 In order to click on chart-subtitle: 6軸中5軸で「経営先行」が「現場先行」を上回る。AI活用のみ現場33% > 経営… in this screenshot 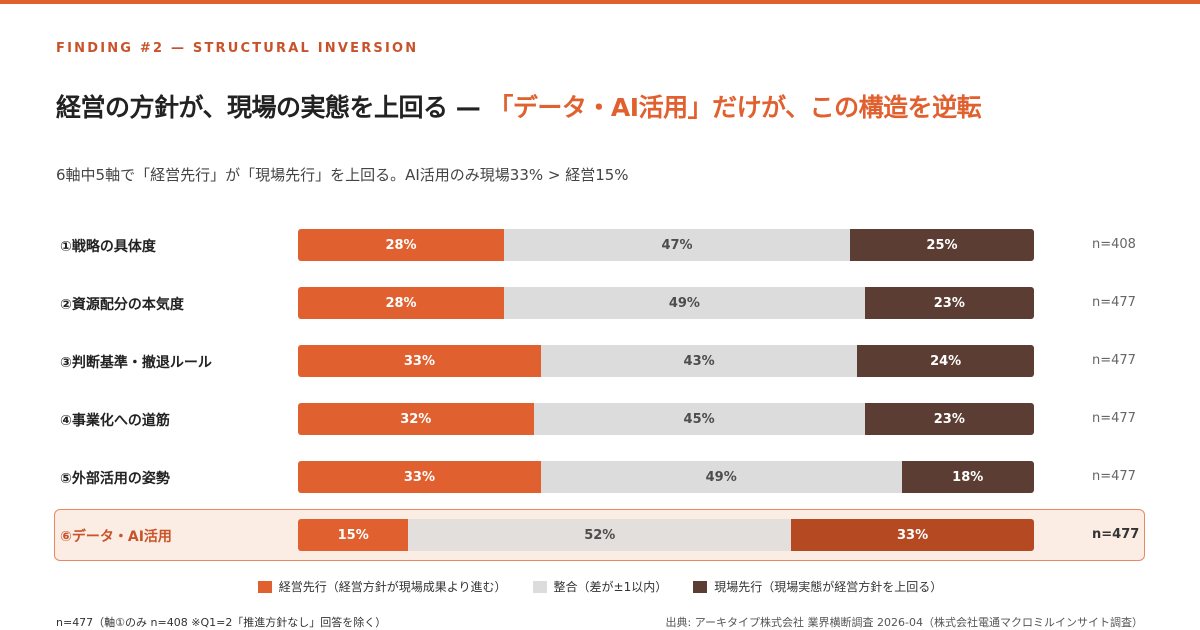, I will do `click(342, 175)`.